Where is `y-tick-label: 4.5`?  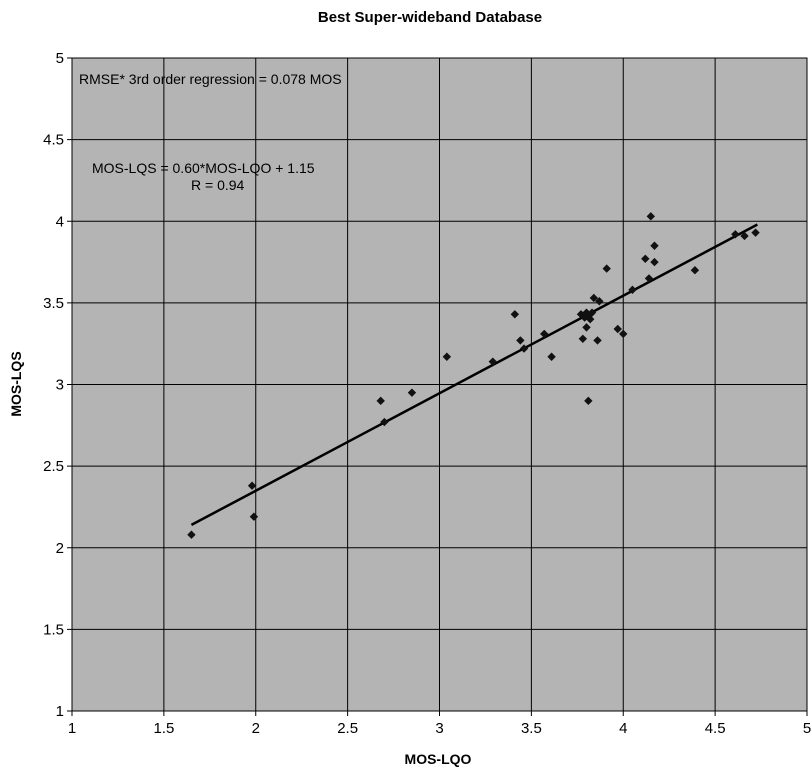
y-tick-label: 4.5 is located at coordinates (53, 140).